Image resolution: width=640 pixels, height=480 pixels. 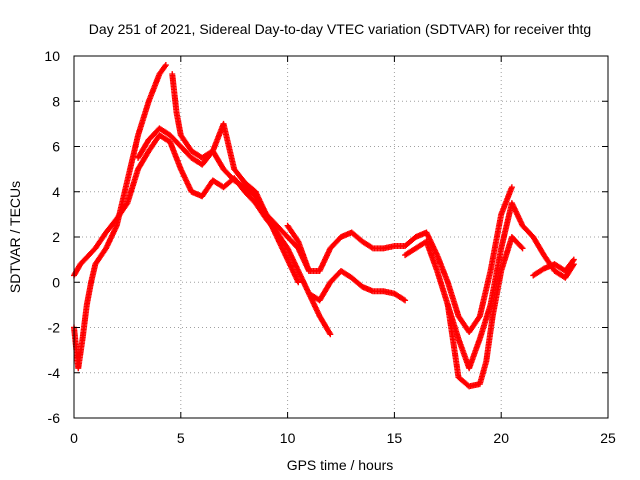 I want to click on x-tick-label: 5, so click(x=181, y=438).